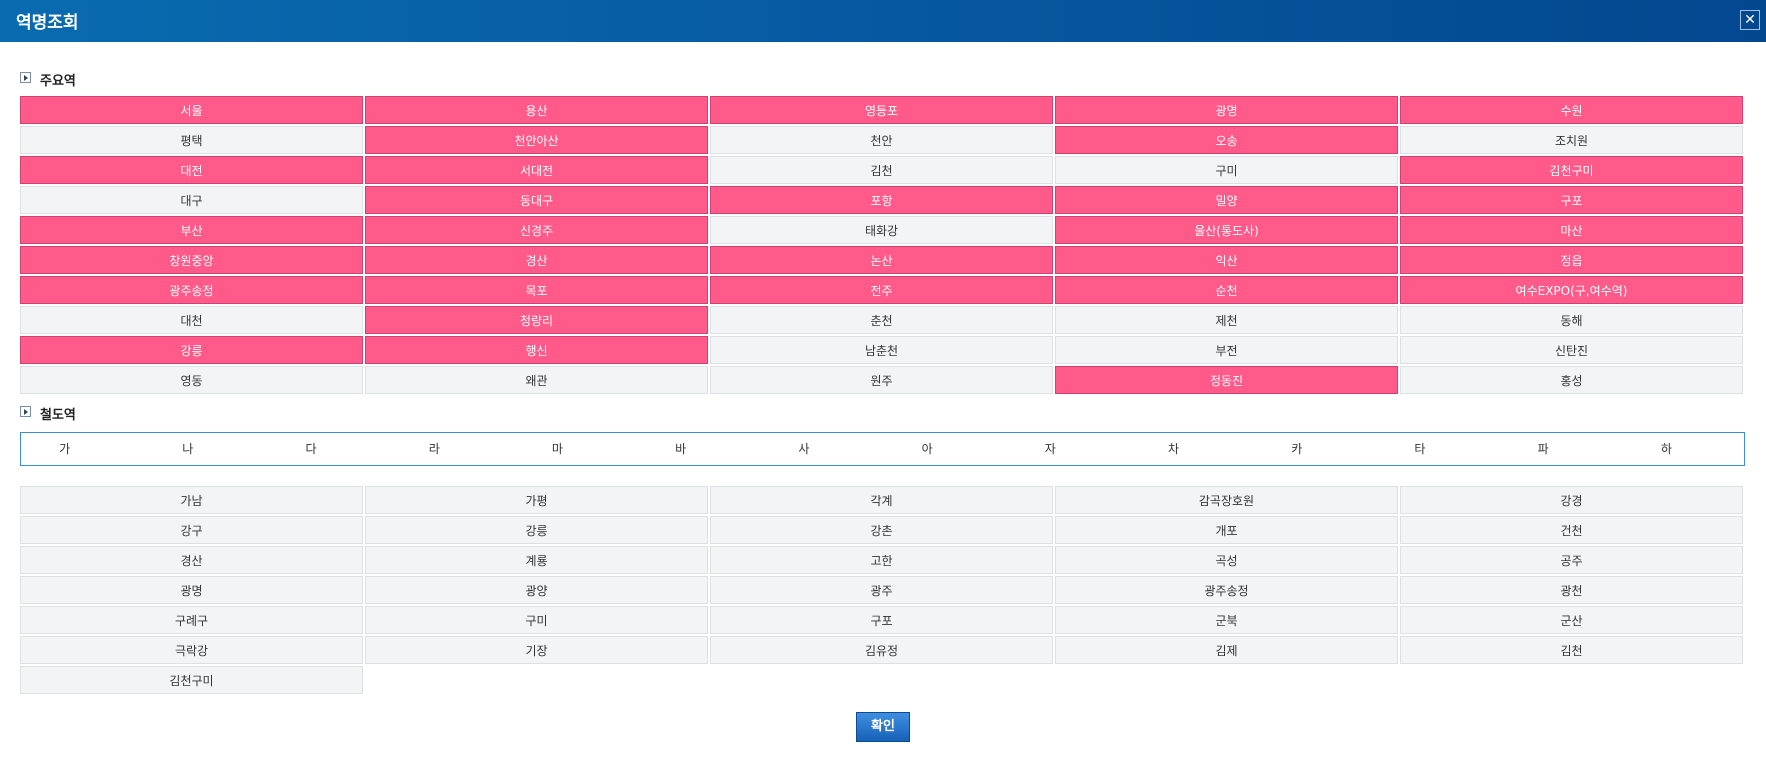 The height and width of the screenshot is (760, 1766). I want to click on station-button: 계룡, so click(536, 560).